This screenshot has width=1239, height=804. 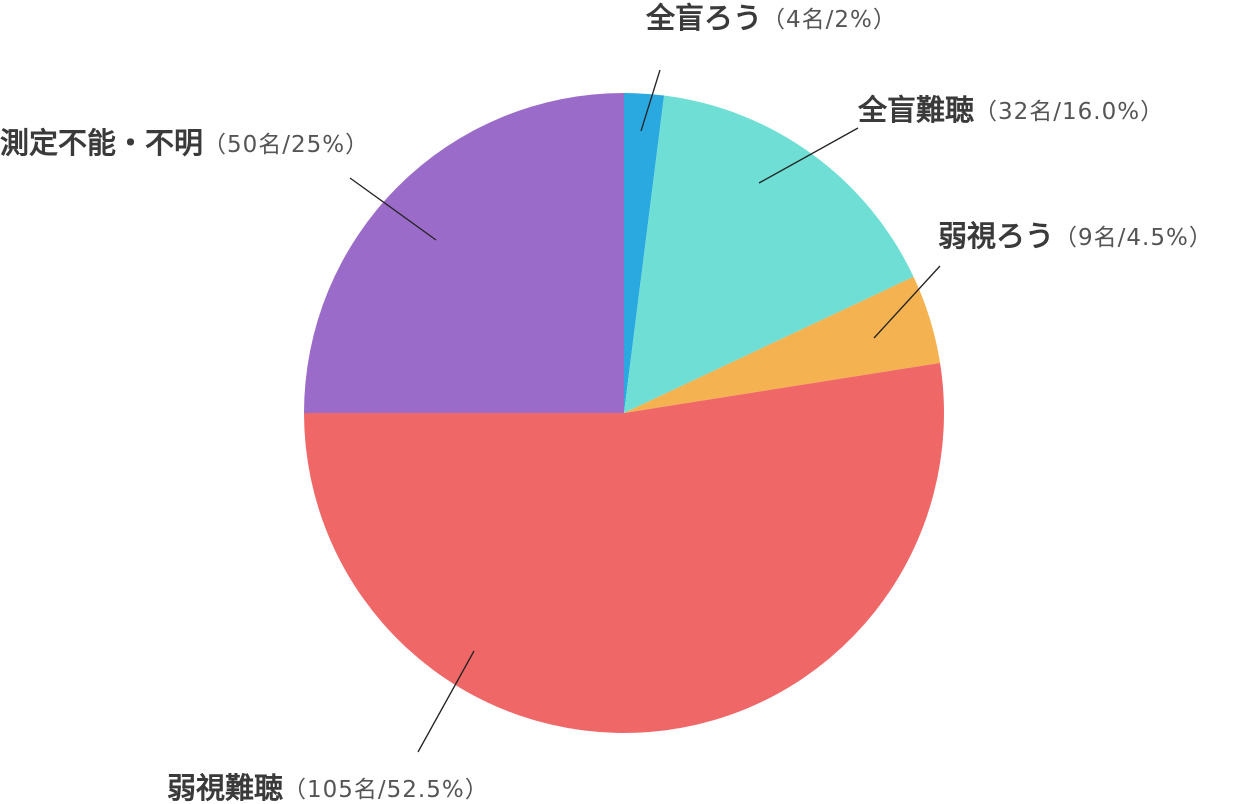 I want to click on value-label: （4名/2%）, so click(x=829, y=20).